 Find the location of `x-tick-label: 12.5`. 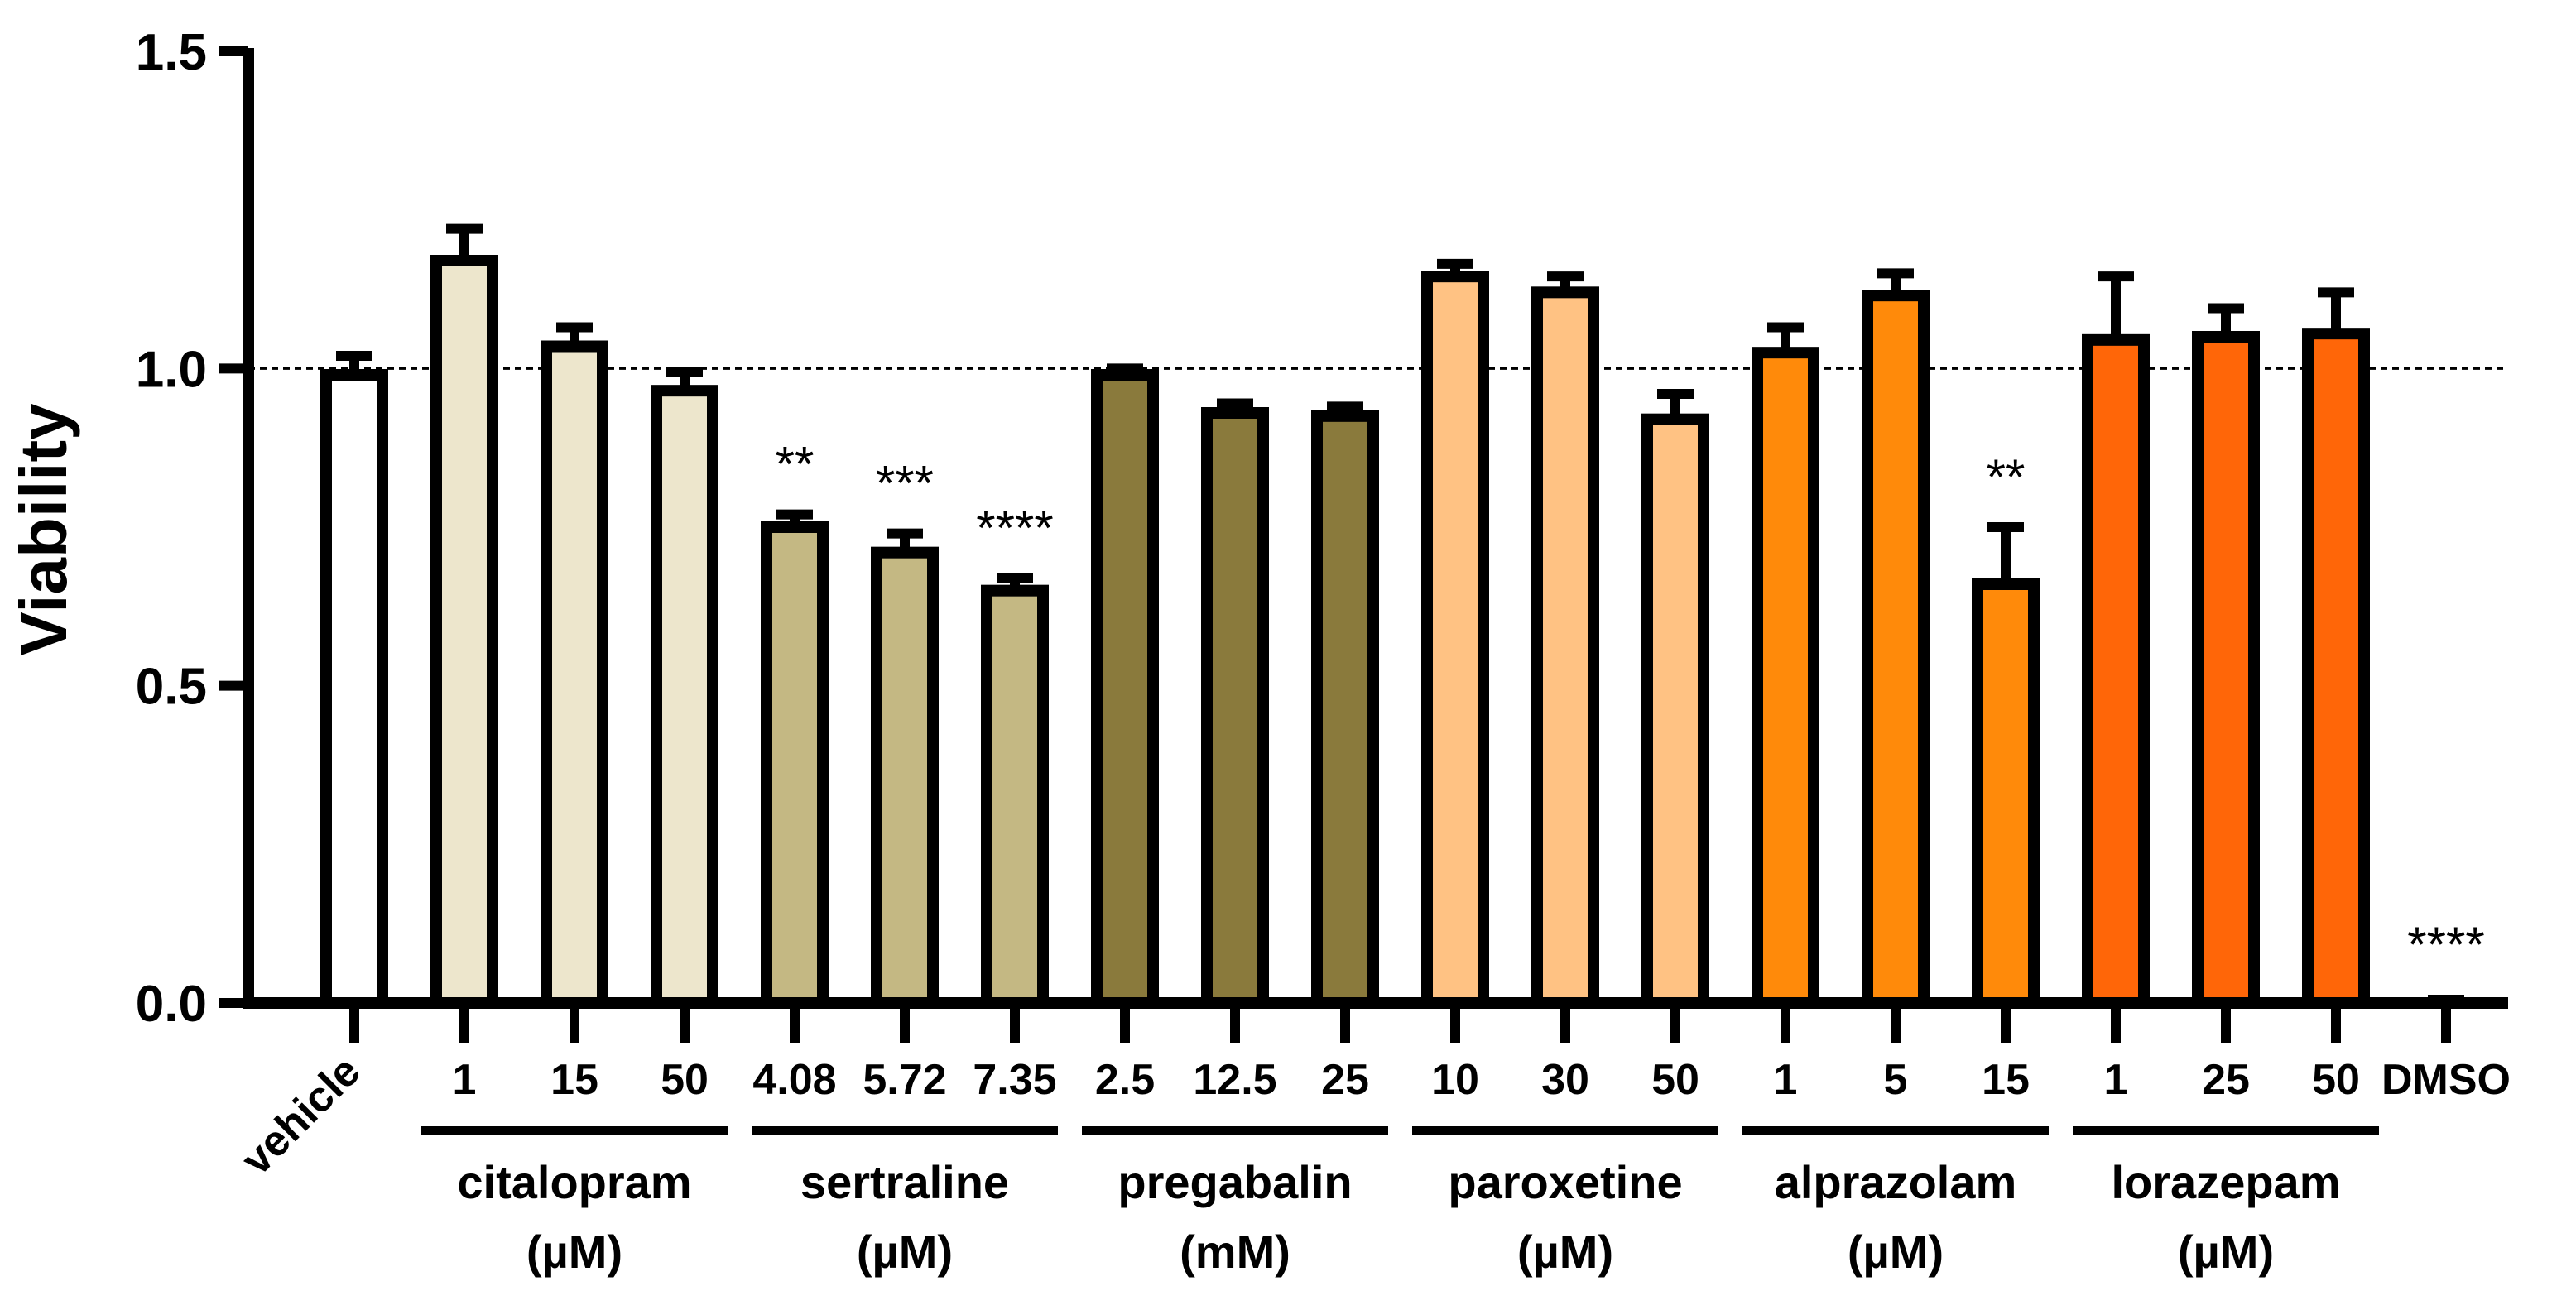

x-tick-label: 12.5 is located at coordinates (1234, 1080).